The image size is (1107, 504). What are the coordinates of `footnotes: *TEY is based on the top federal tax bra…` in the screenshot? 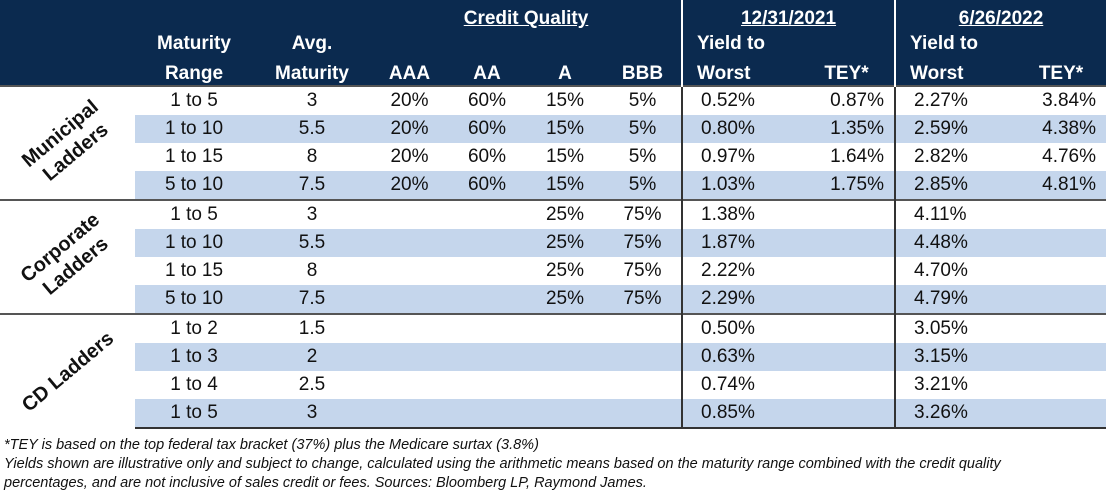 It's located at (554, 464).